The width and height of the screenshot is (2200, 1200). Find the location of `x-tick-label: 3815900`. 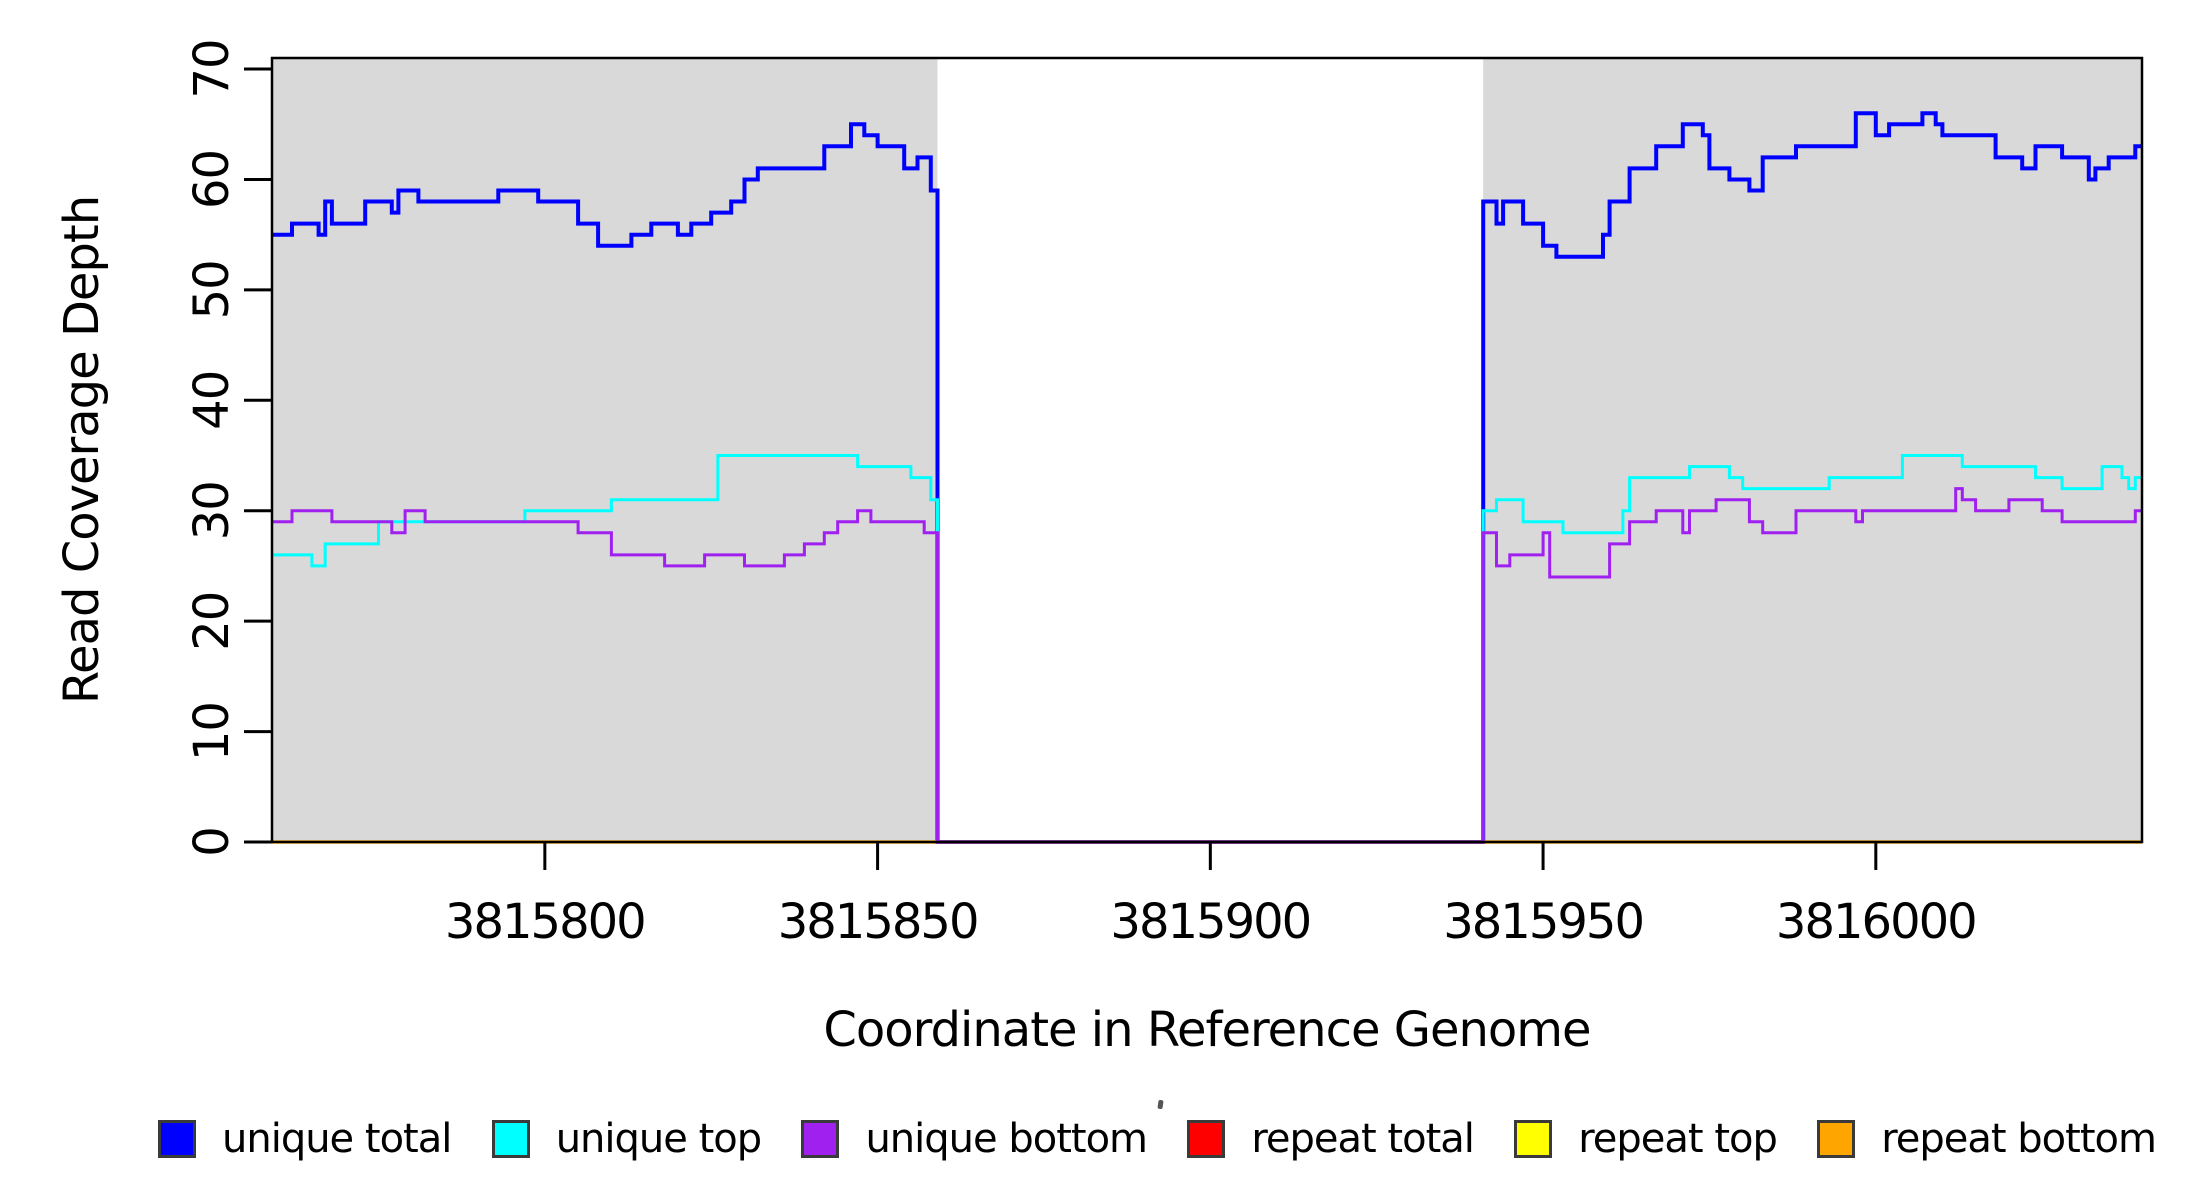

x-tick-label: 3815900 is located at coordinates (1210, 922).